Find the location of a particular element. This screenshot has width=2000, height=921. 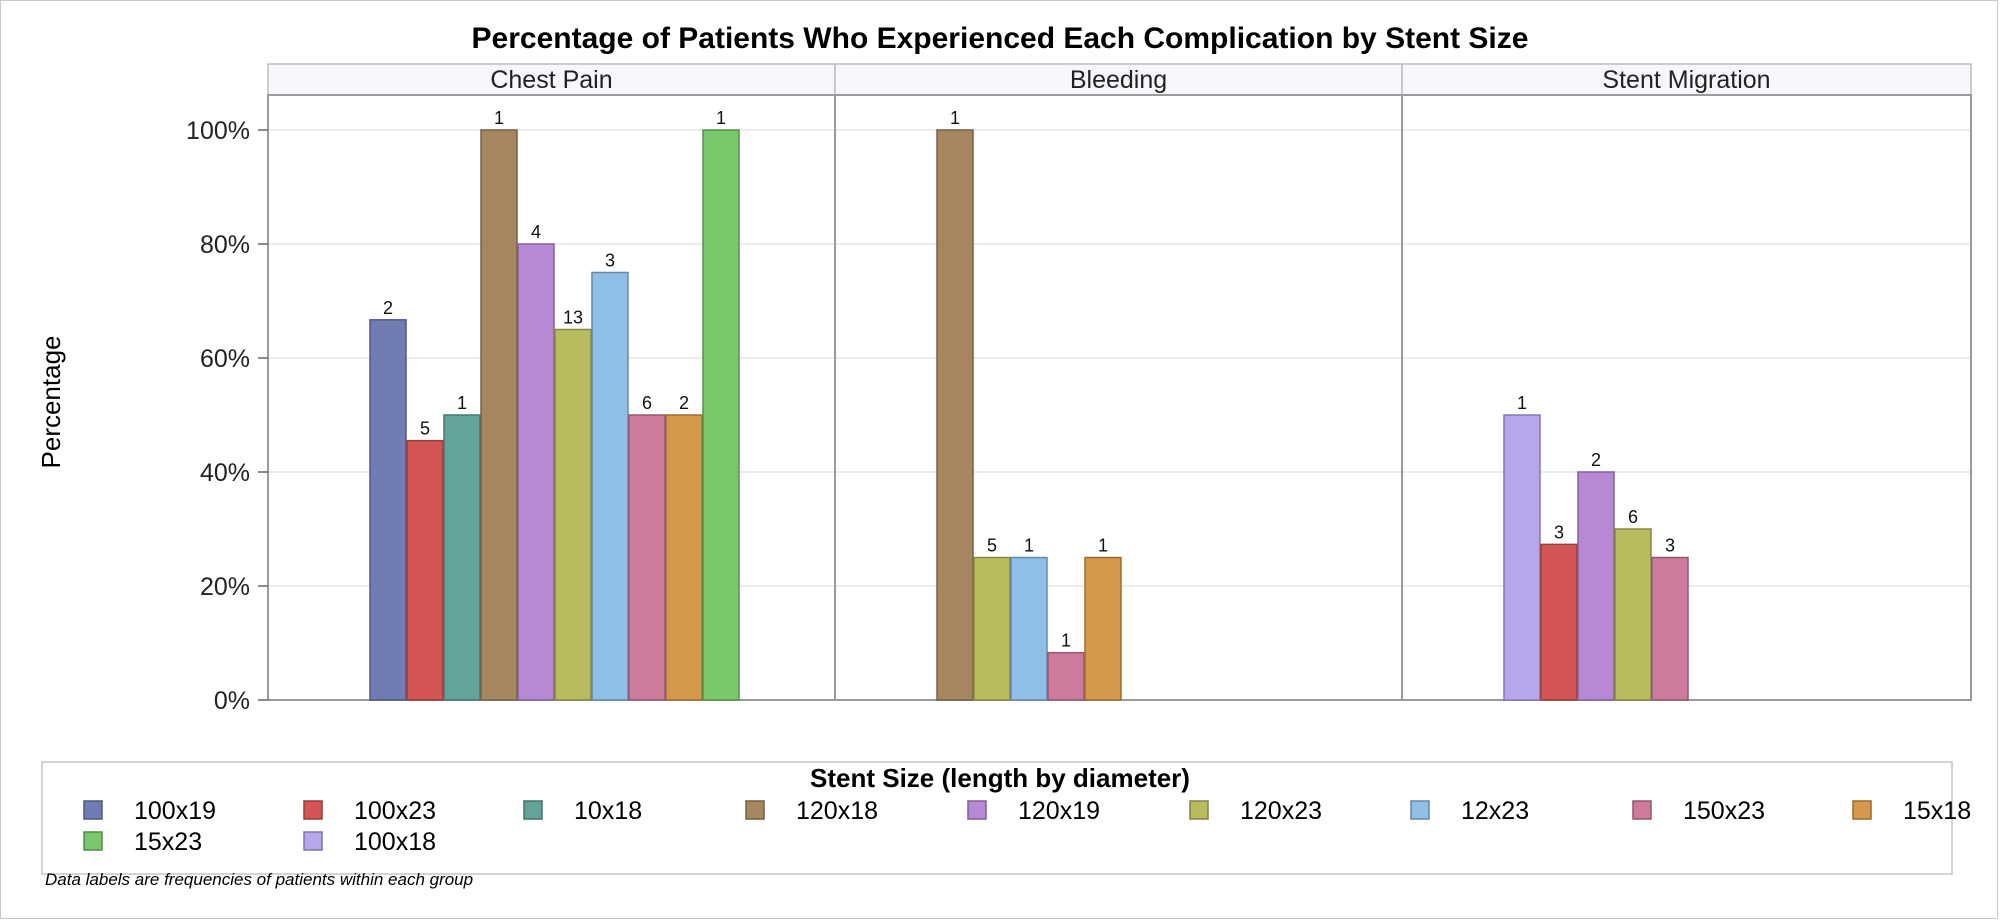

legend-label: 100x23 is located at coordinates (395, 811).